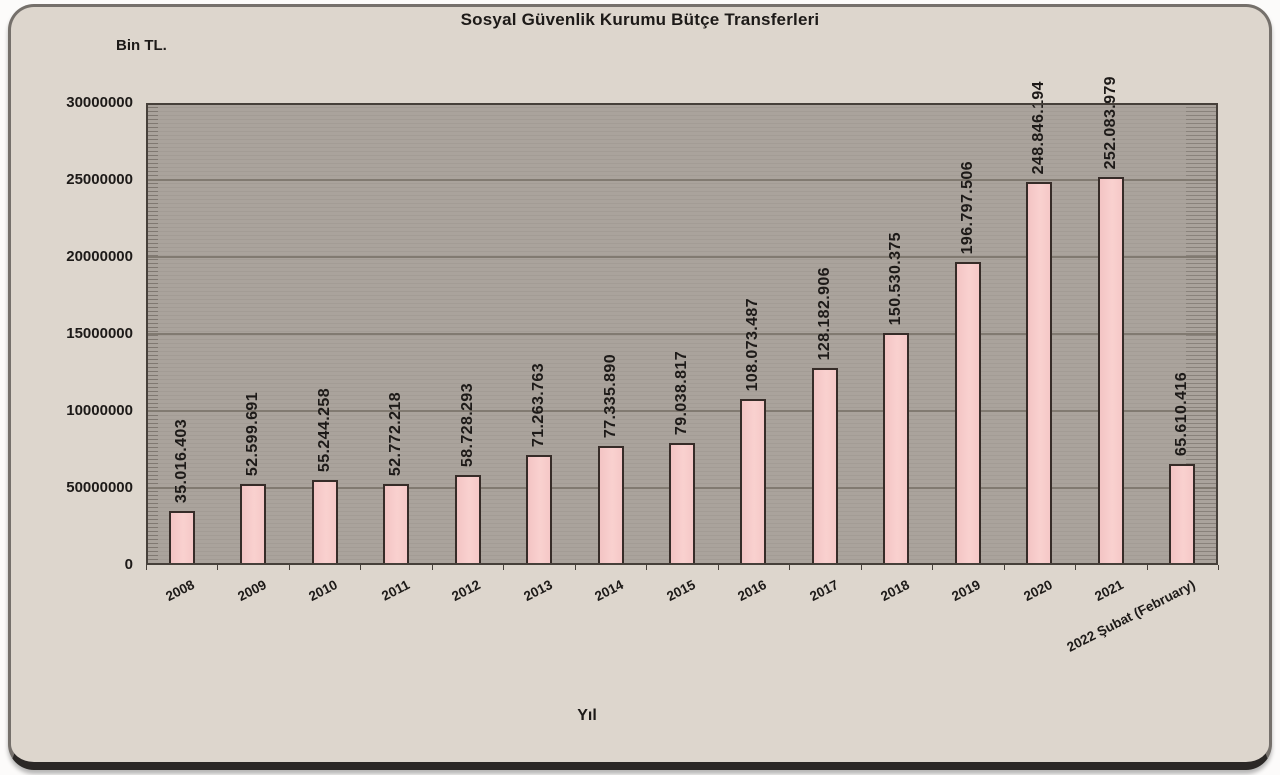 The width and height of the screenshot is (1280, 775). What do you see at coordinates (128, 564) in the screenshot?
I see `y-tick-label: 0` at bounding box center [128, 564].